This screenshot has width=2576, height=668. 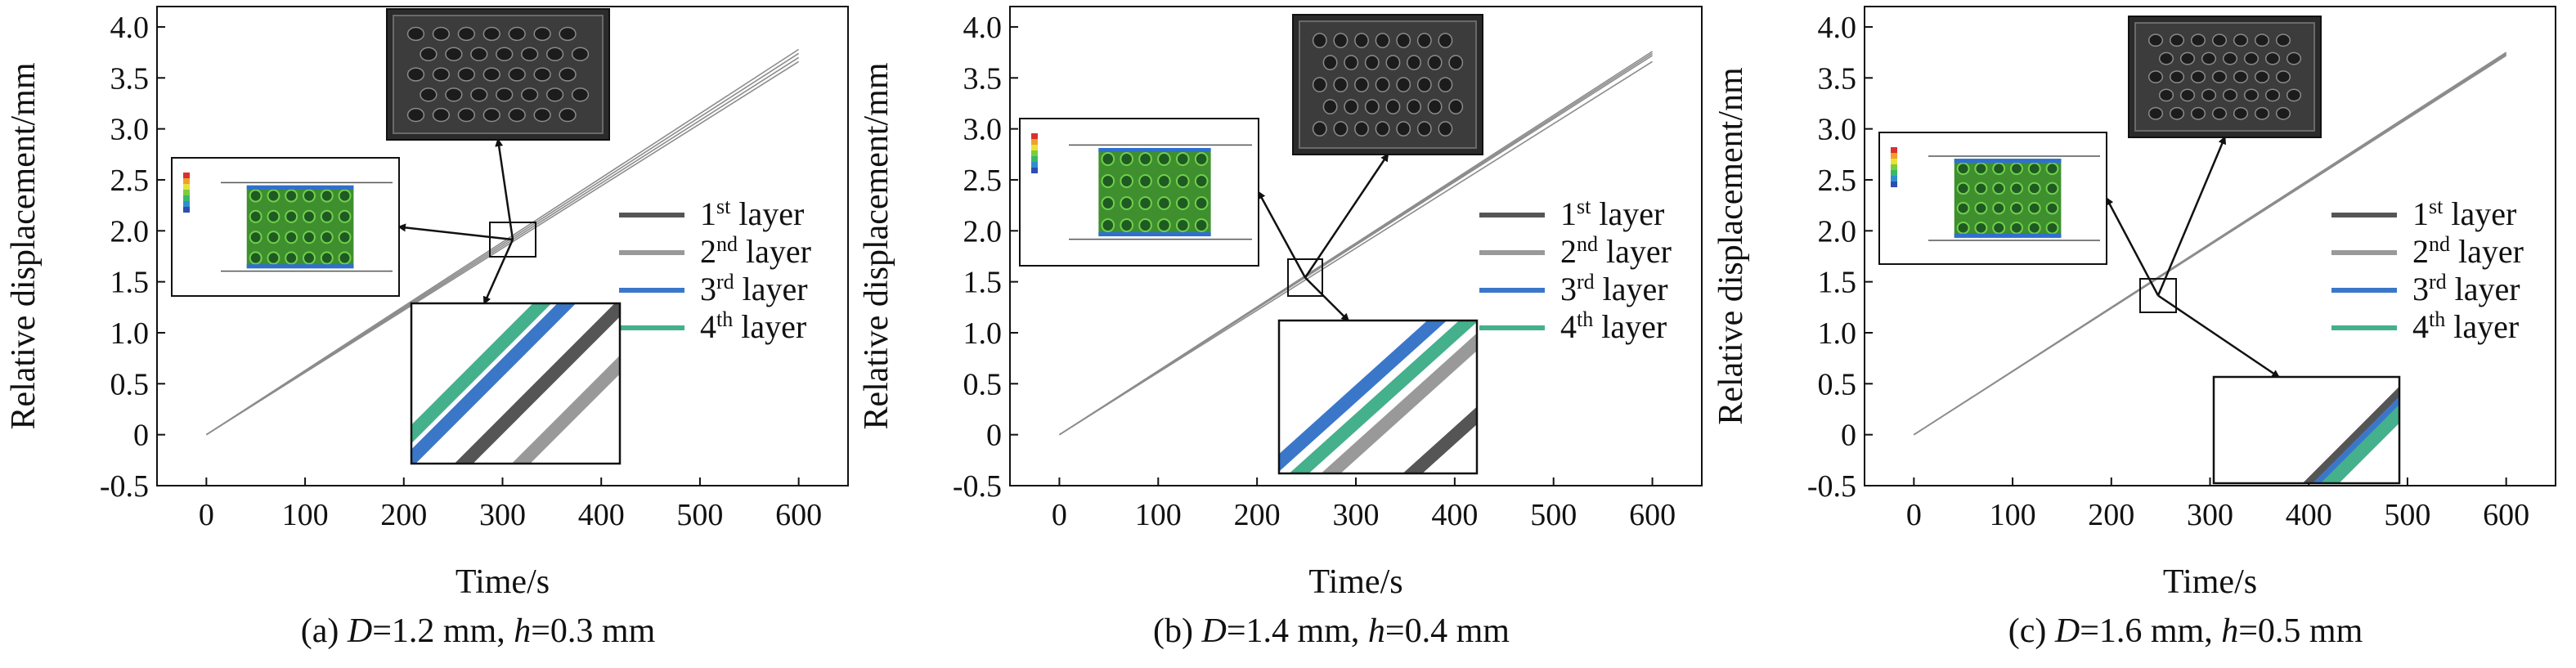 What do you see at coordinates (1584, 206) in the screenshot?
I see `legend-ordinal-suffix: st` at bounding box center [1584, 206].